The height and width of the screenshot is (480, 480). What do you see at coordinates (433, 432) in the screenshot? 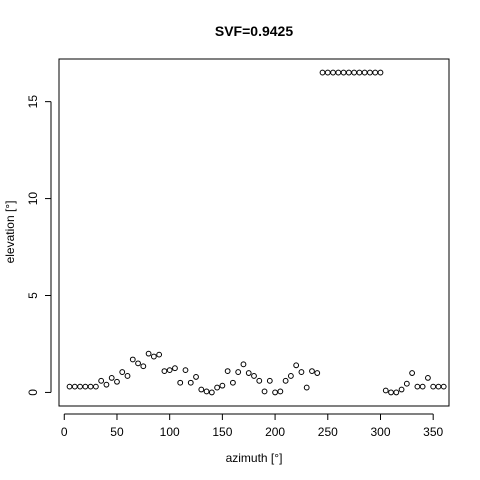
I see `x-tick-label: 350` at bounding box center [433, 432].